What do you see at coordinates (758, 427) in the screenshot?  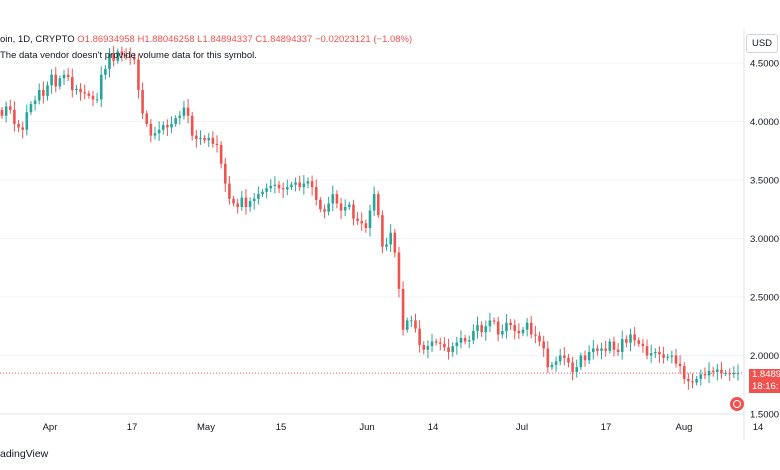 I see `x-tick-label: 14` at bounding box center [758, 427].